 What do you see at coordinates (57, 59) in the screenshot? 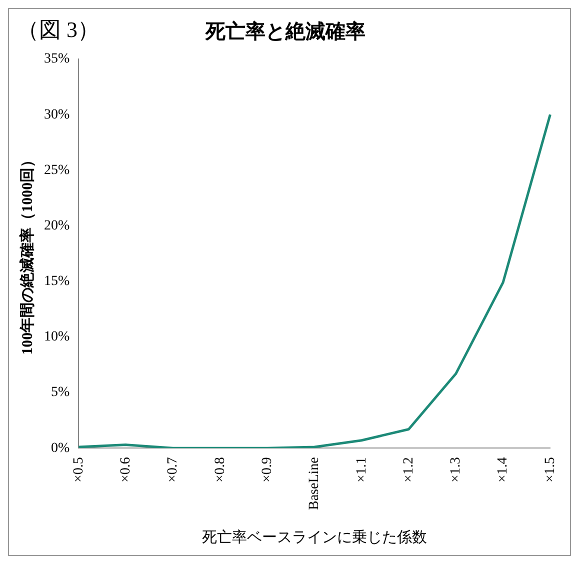
I see `y-tick-label: 35%` at bounding box center [57, 59].